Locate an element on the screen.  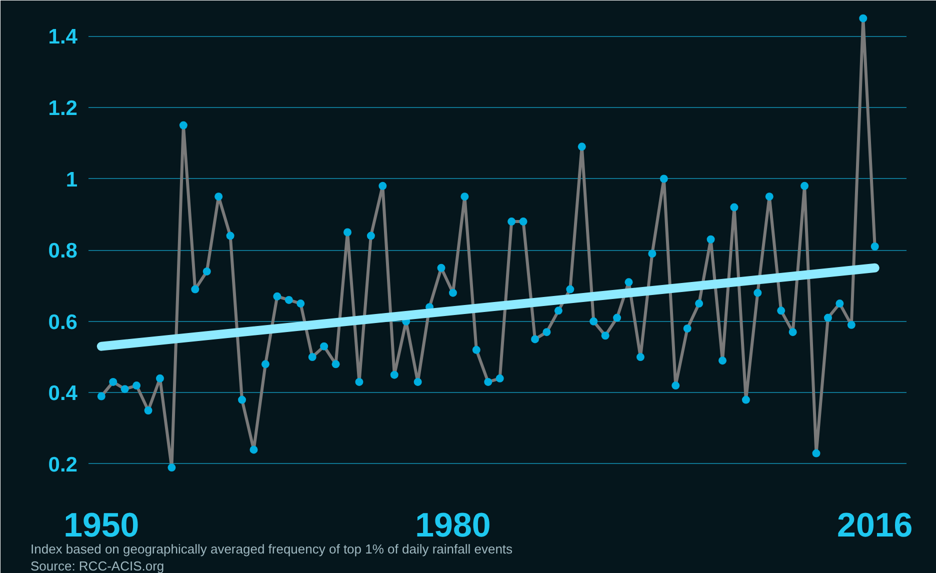
source-note: Source: RCC-ACIS.org is located at coordinates (97, 565).